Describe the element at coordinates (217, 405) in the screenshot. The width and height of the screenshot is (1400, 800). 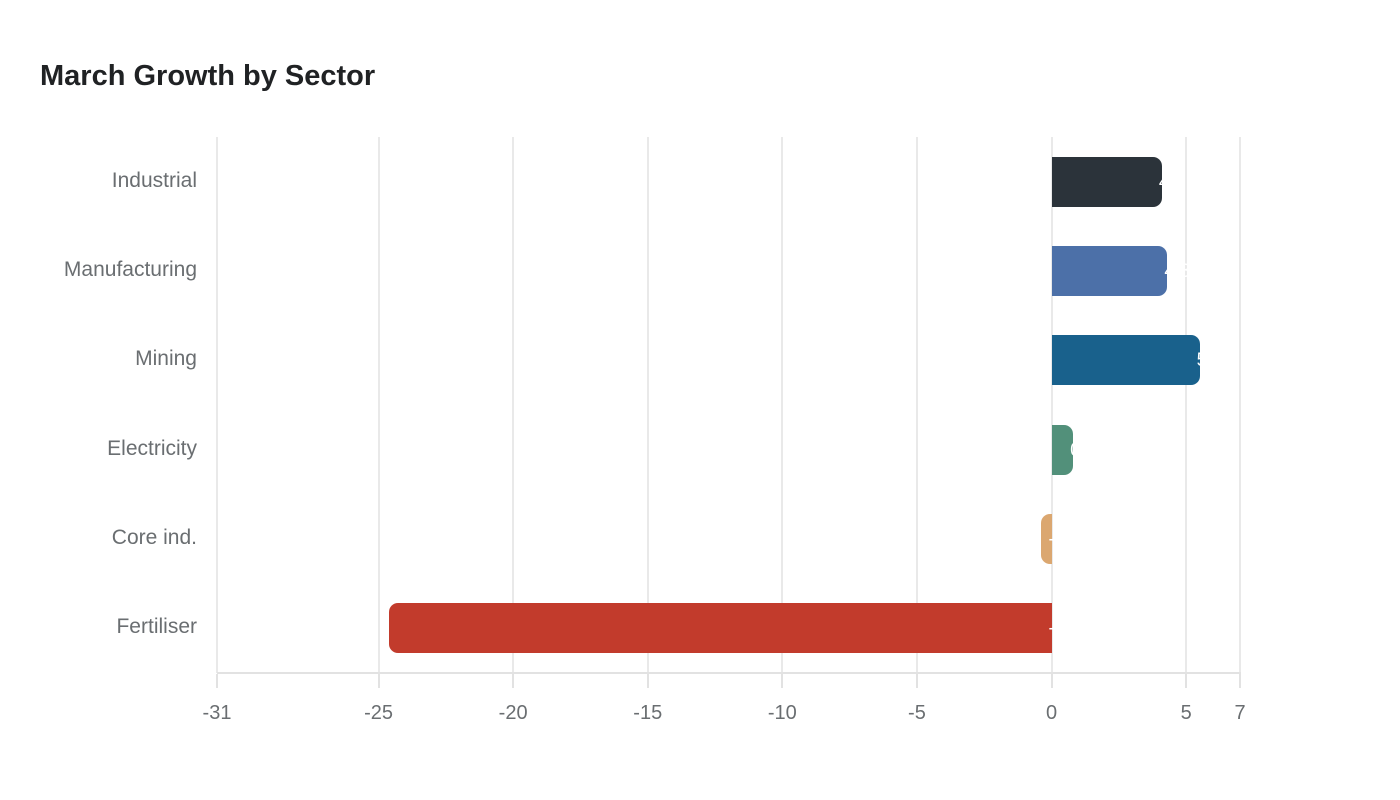
I see `gridline-x--31` at that location.